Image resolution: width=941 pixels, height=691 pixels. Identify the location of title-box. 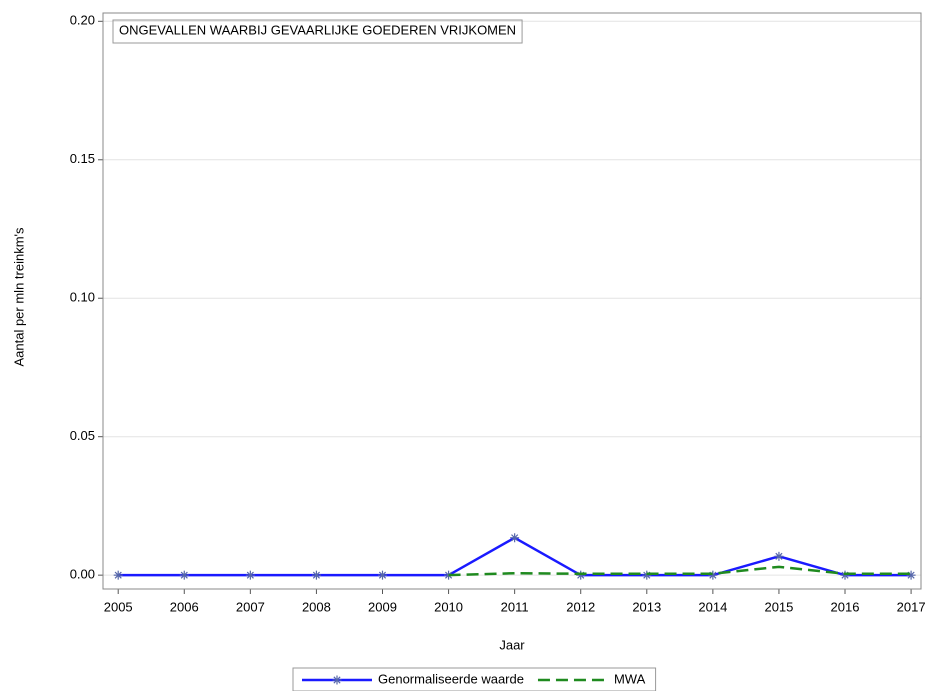
(317, 31).